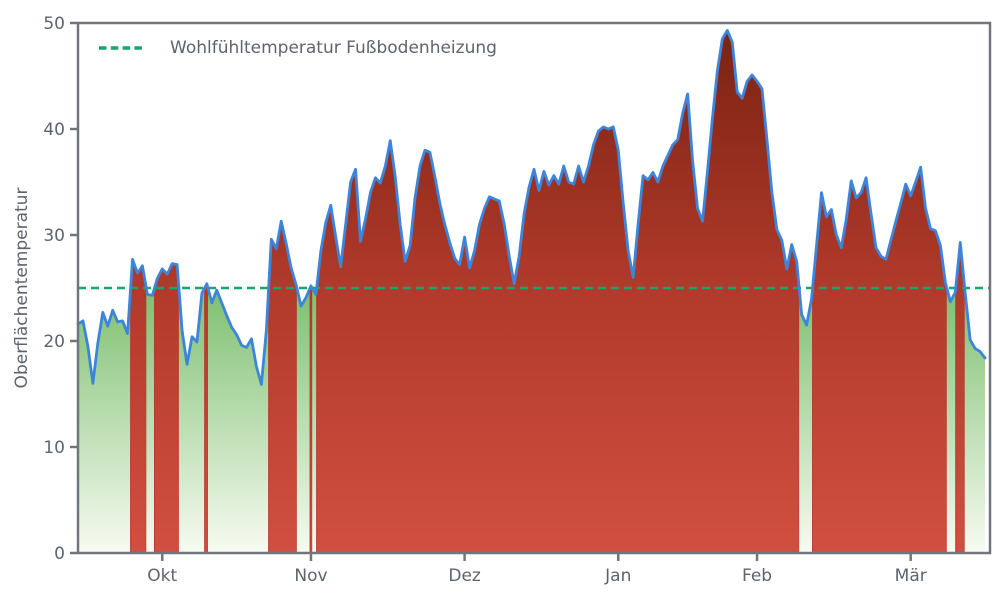  Describe the element at coordinates (911, 576) in the screenshot. I see `x-tick-label: Mär` at that location.